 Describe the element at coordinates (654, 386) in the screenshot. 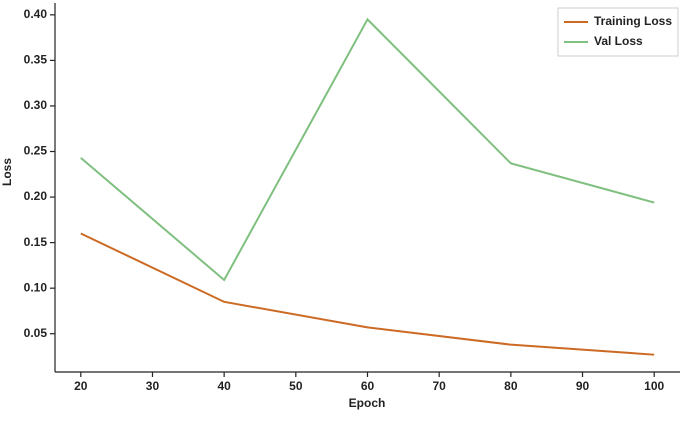

I see `x-tick-label: 100` at that location.